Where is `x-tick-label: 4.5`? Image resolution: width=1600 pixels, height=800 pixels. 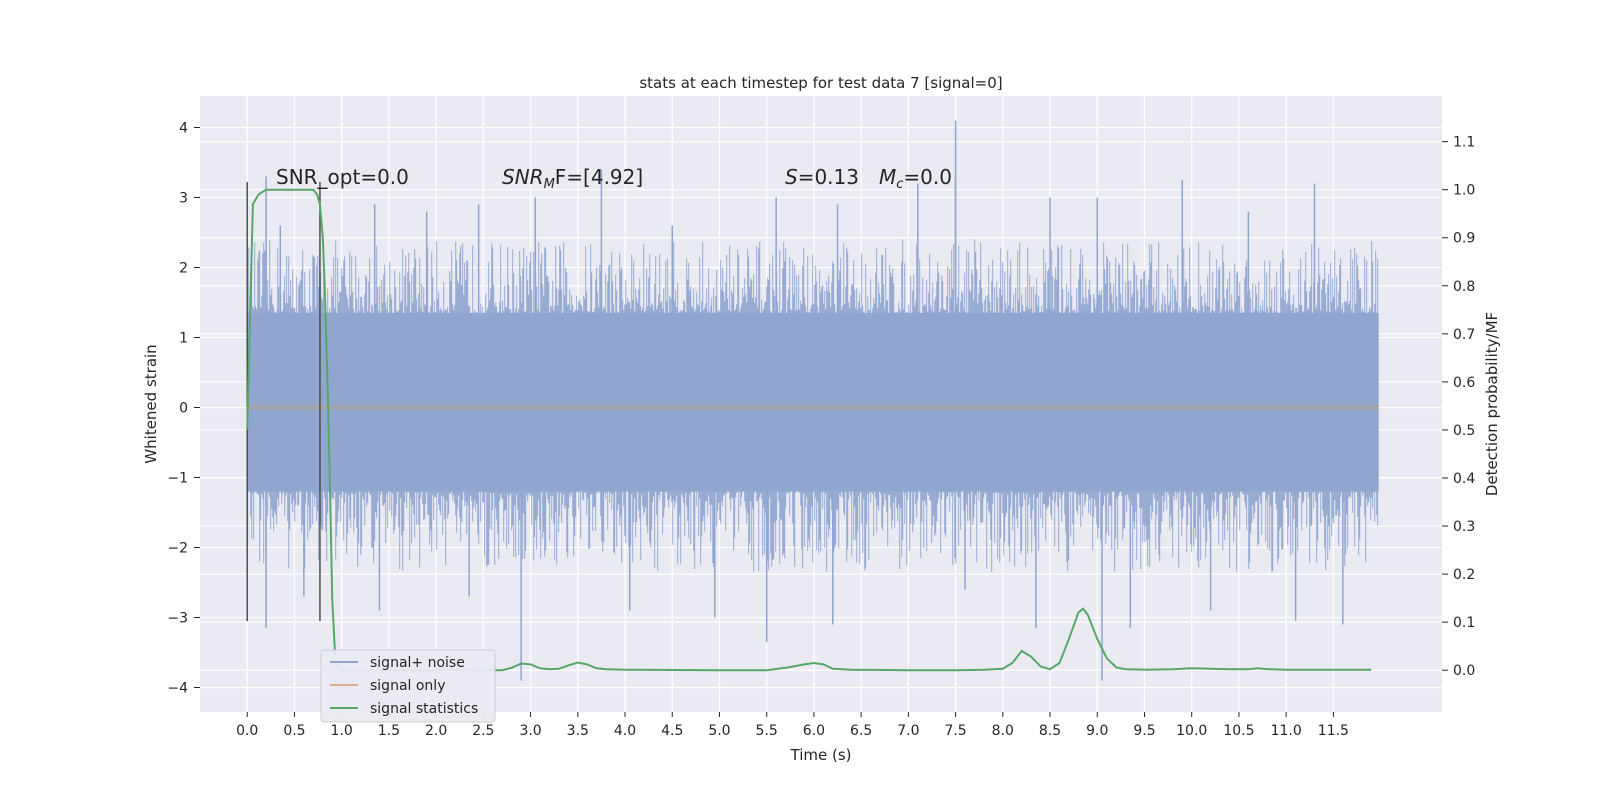
x-tick-label: 4.5 is located at coordinates (672, 731).